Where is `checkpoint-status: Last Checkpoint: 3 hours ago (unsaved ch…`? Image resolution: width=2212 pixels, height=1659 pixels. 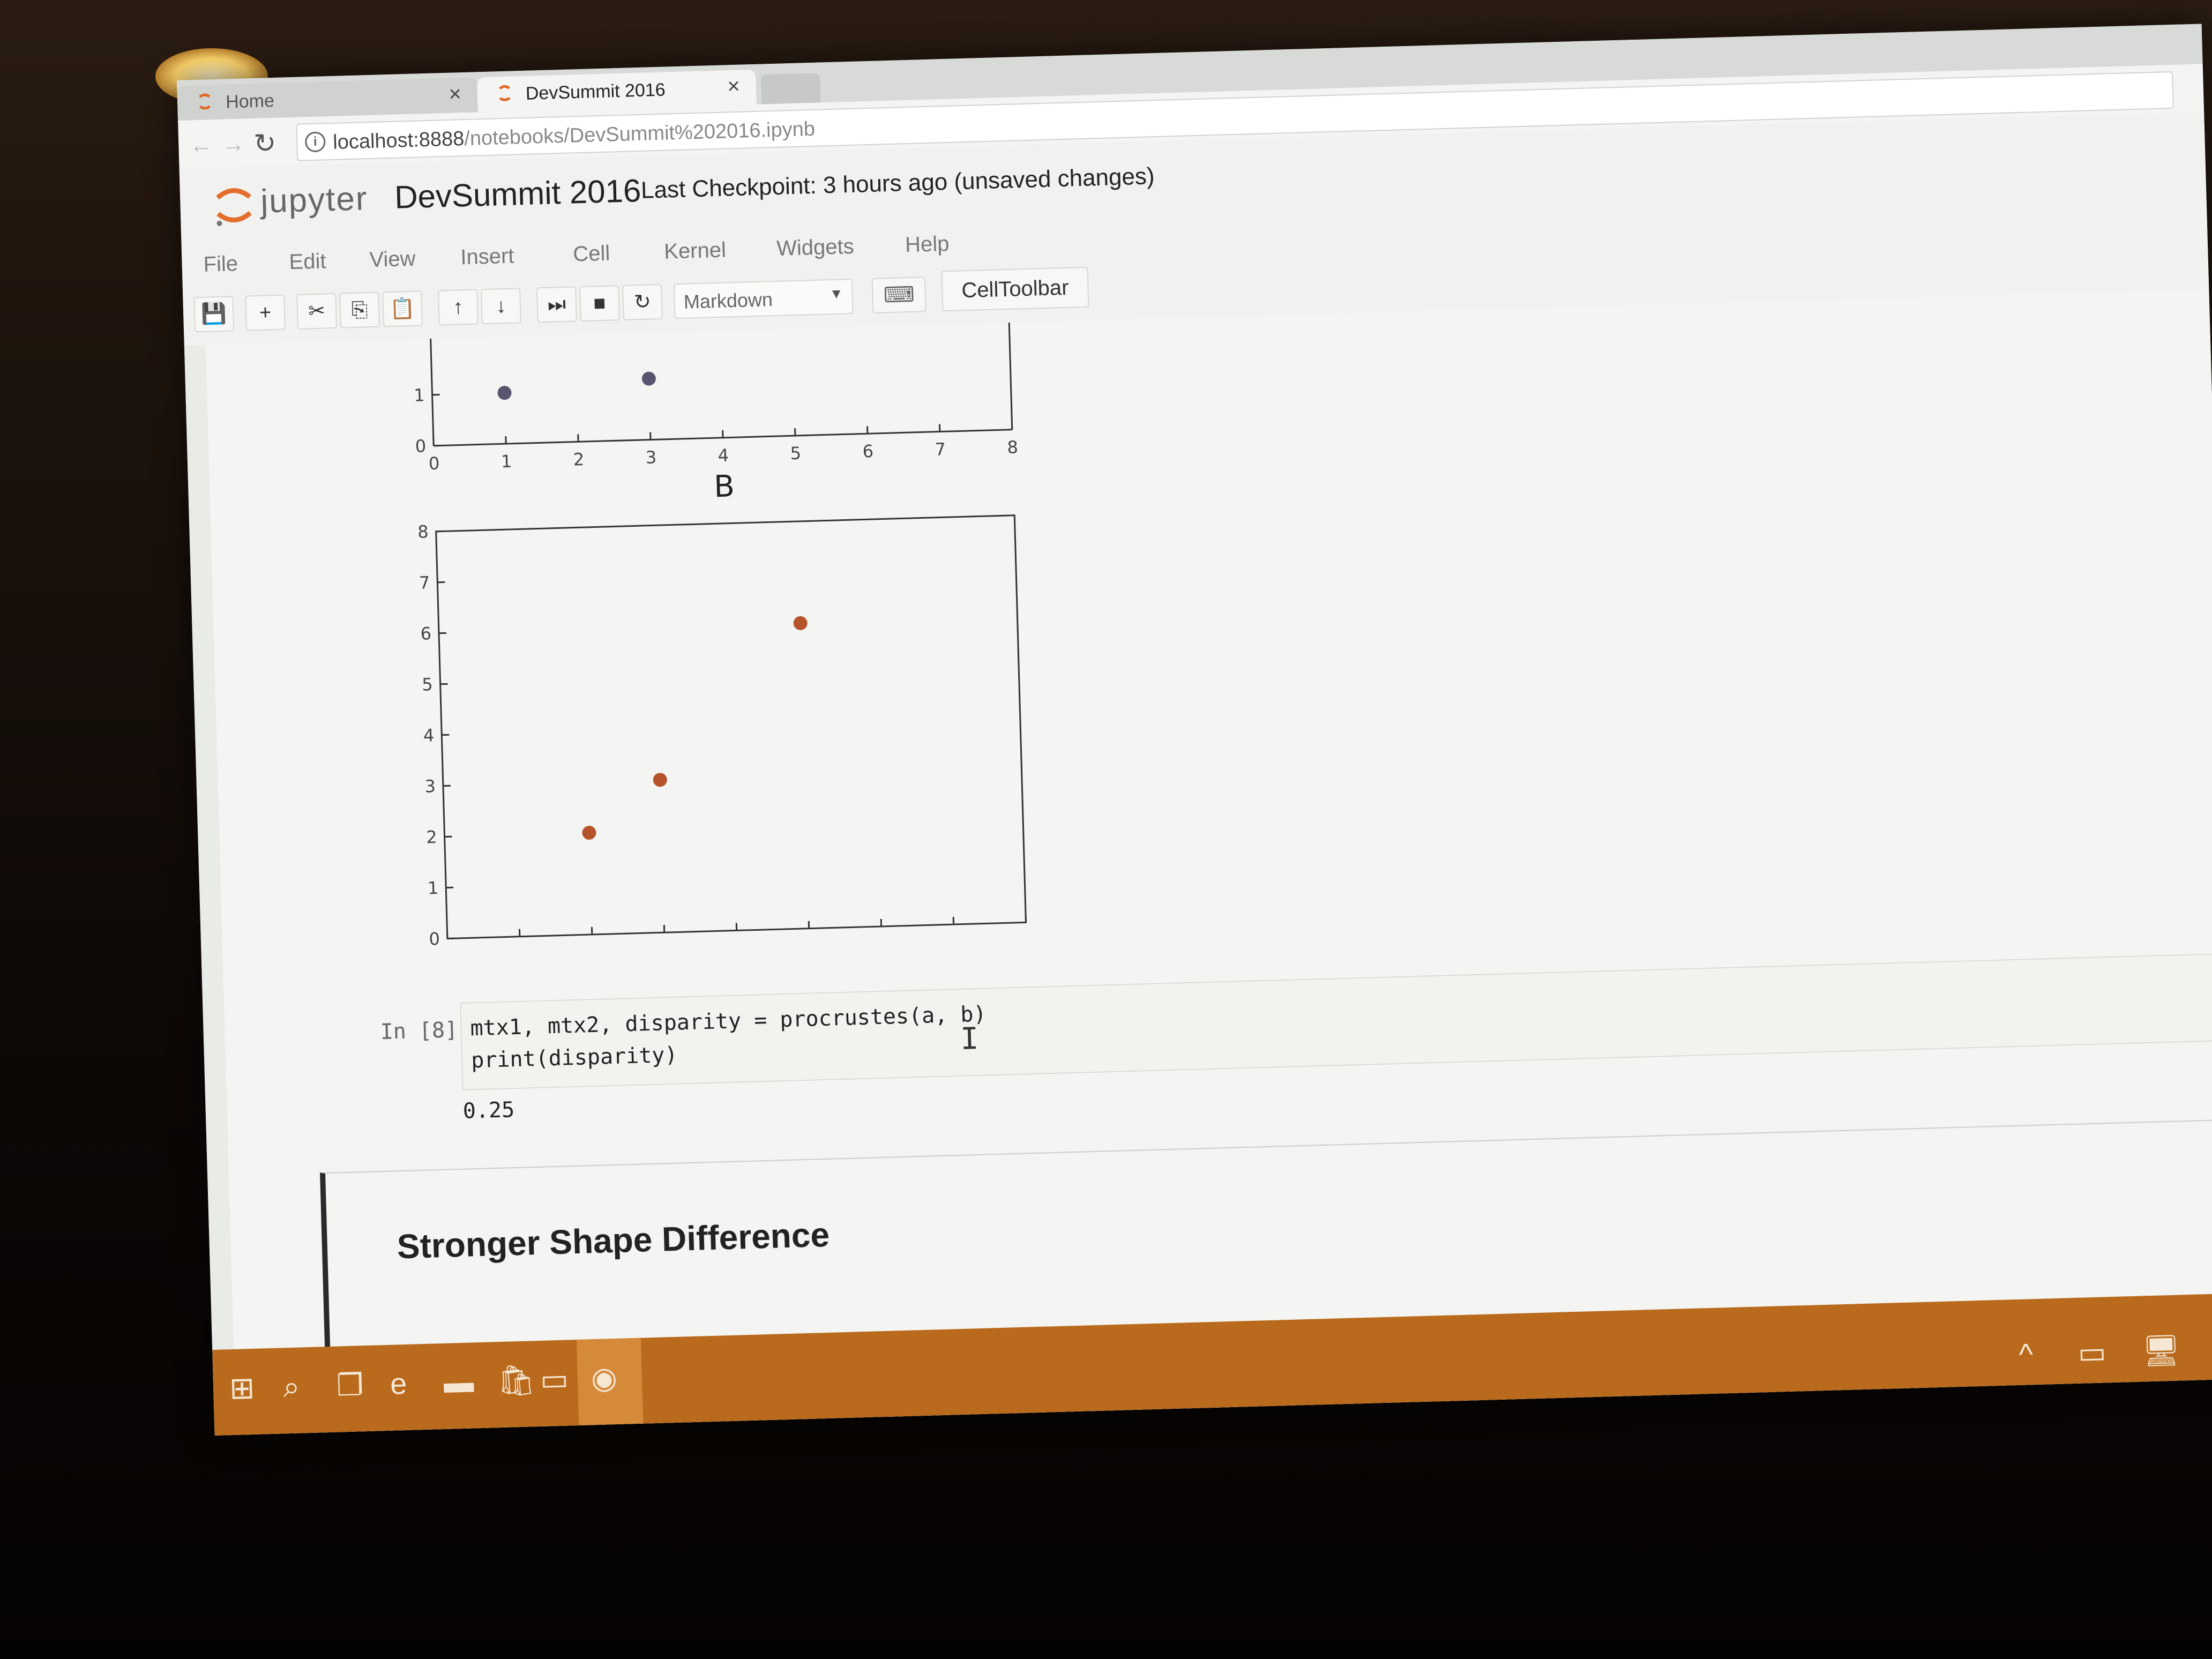
checkpoint-status: Last Checkpoint: 3 hours ago (unsaved ch… is located at coordinates (897, 183).